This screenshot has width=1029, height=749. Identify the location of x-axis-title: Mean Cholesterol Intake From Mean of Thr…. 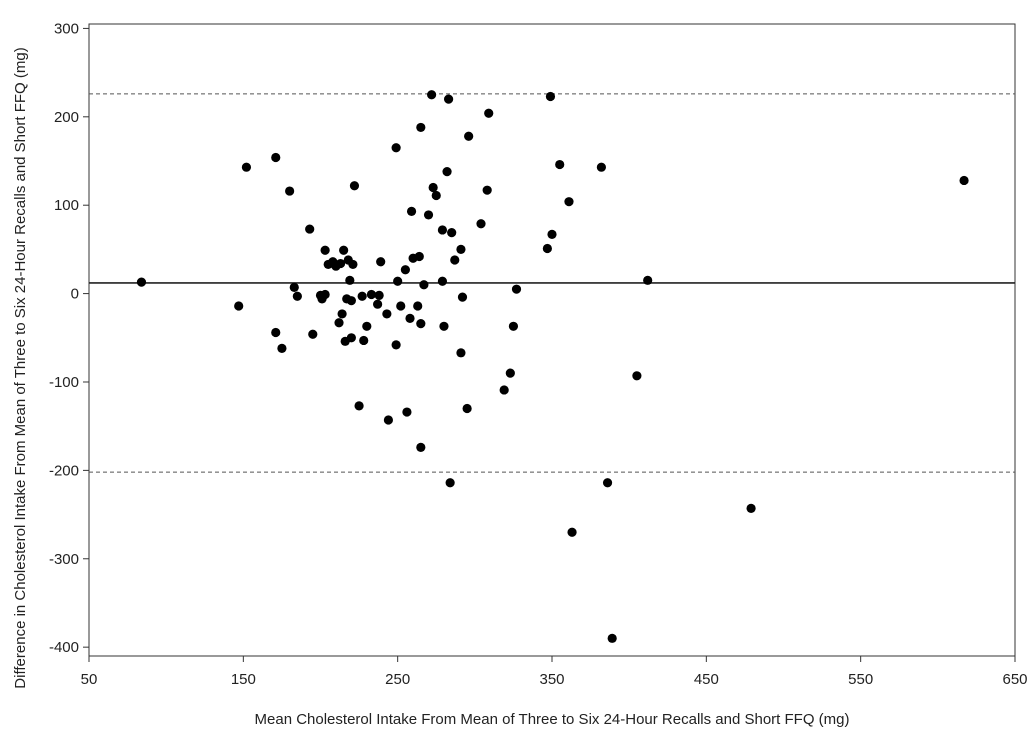
(552, 719).